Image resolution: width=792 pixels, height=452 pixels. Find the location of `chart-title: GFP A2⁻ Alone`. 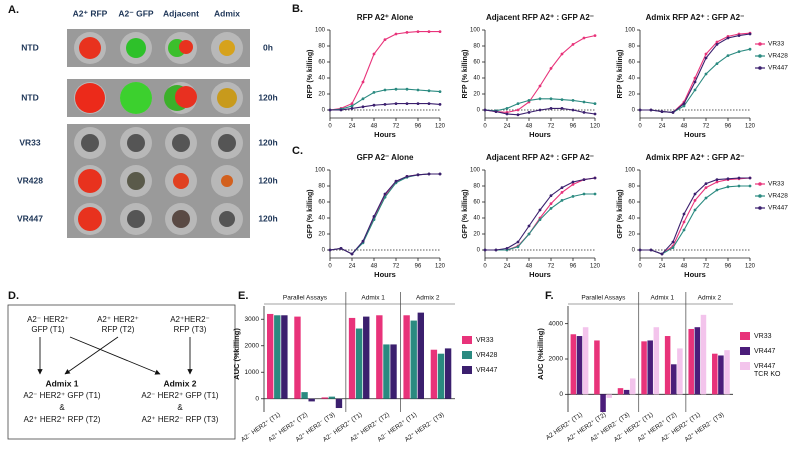

chart-title: GFP A2⁻ Alone is located at coordinates (385, 157).